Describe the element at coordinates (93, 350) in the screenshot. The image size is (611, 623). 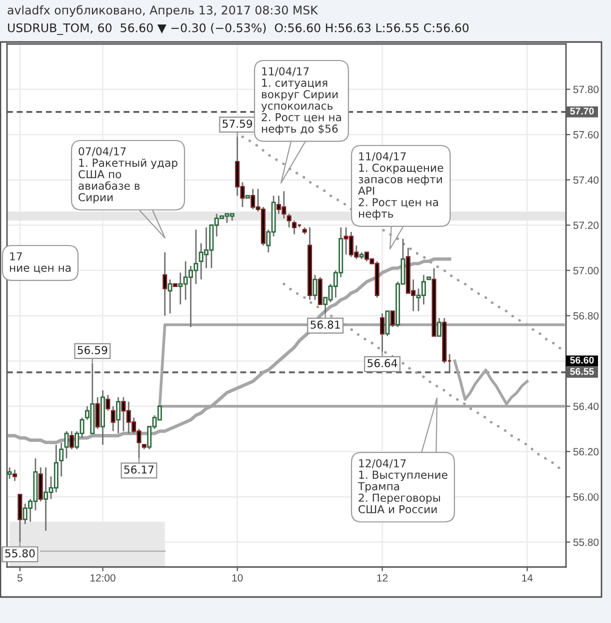
I see `text: 56.59` at that location.